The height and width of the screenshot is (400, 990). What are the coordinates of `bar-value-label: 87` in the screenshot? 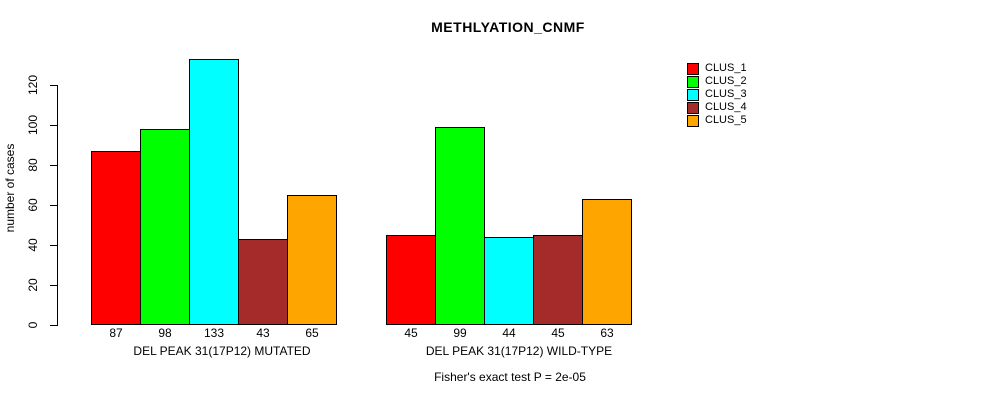 It's located at (116, 333).